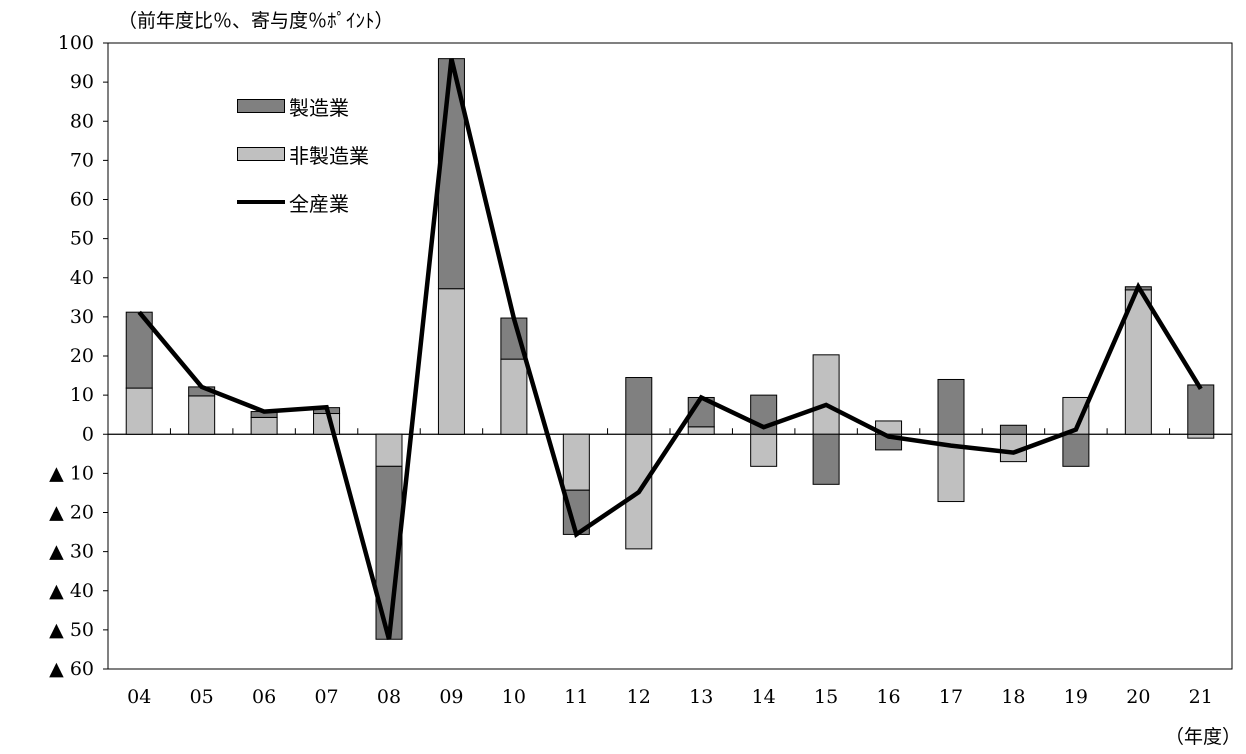 The height and width of the screenshot is (754, 1246). I want to click on x-unit-label: （年度）, so click(1203, 737).